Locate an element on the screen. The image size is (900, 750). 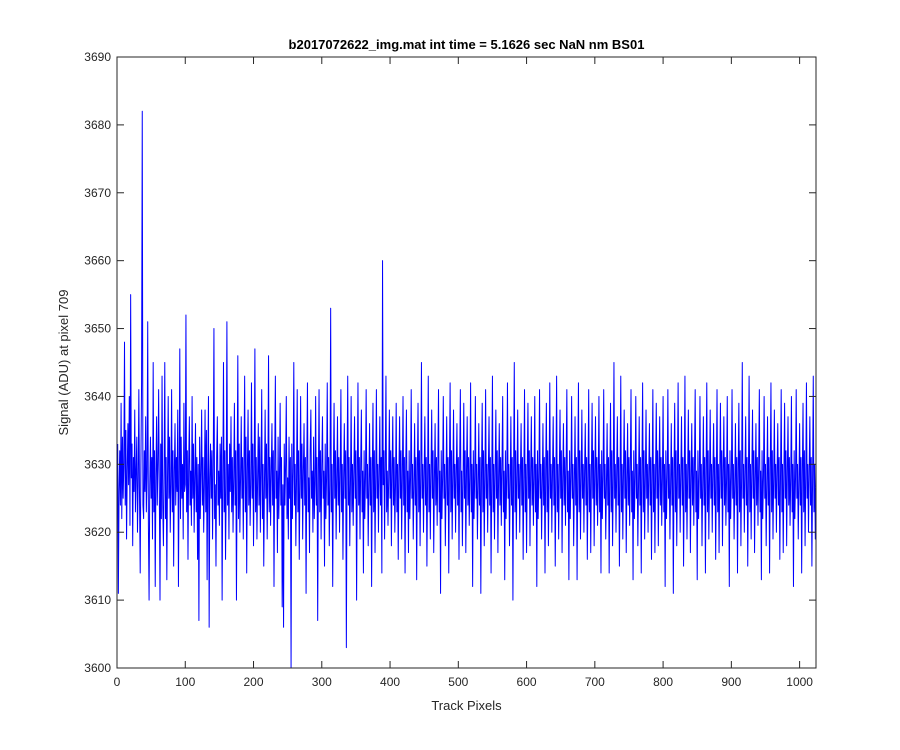
x-axis-label: Track Pixels is located at coordinates (466, 705).